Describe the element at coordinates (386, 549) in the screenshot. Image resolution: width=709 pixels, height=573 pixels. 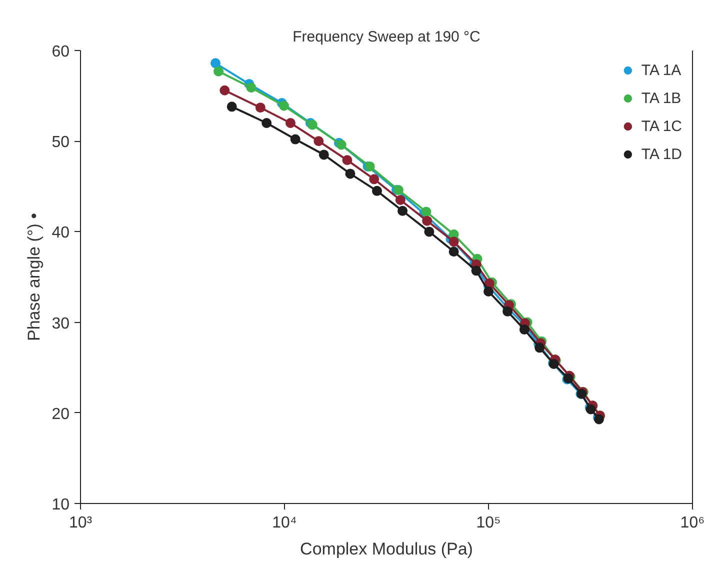
I see `x-axis-title: Complex Modulus (Pa)` at that location.